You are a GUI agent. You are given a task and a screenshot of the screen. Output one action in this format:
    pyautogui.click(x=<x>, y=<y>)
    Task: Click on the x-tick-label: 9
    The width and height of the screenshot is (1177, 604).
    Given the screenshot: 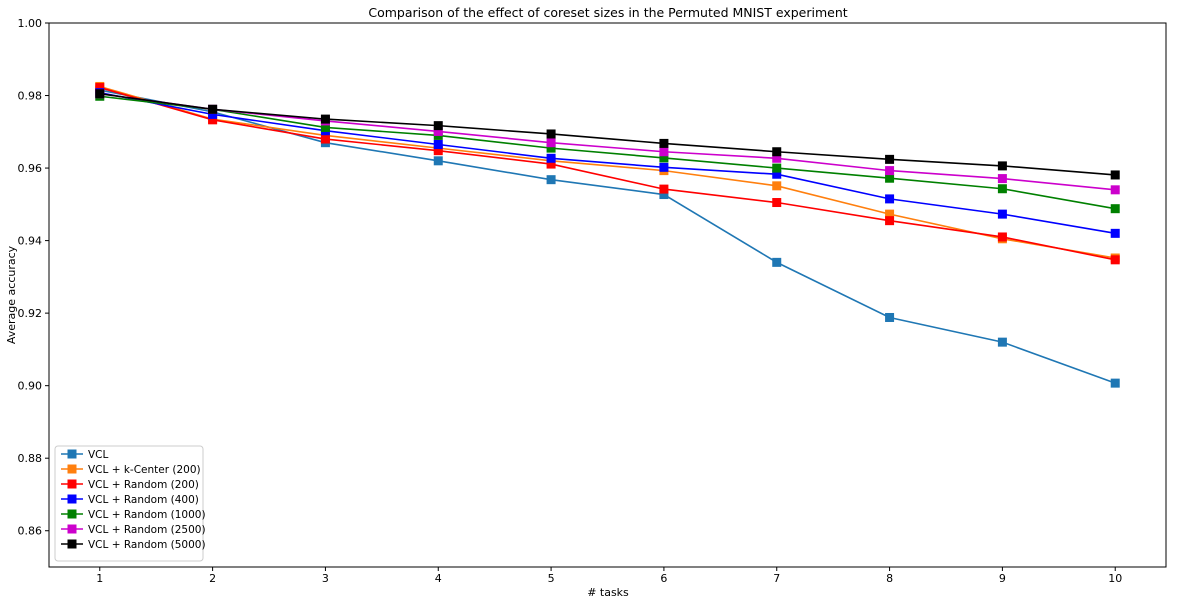 What is the action you would take?
    pyautogui.click(x=1002, y=578)
    